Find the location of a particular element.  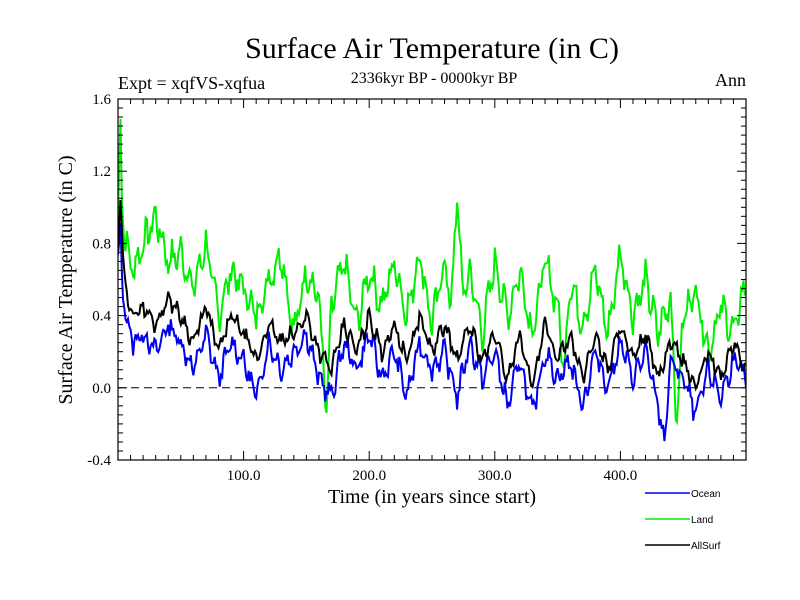

y-tick-label: 1.6 is located at coordinates (101, 100).